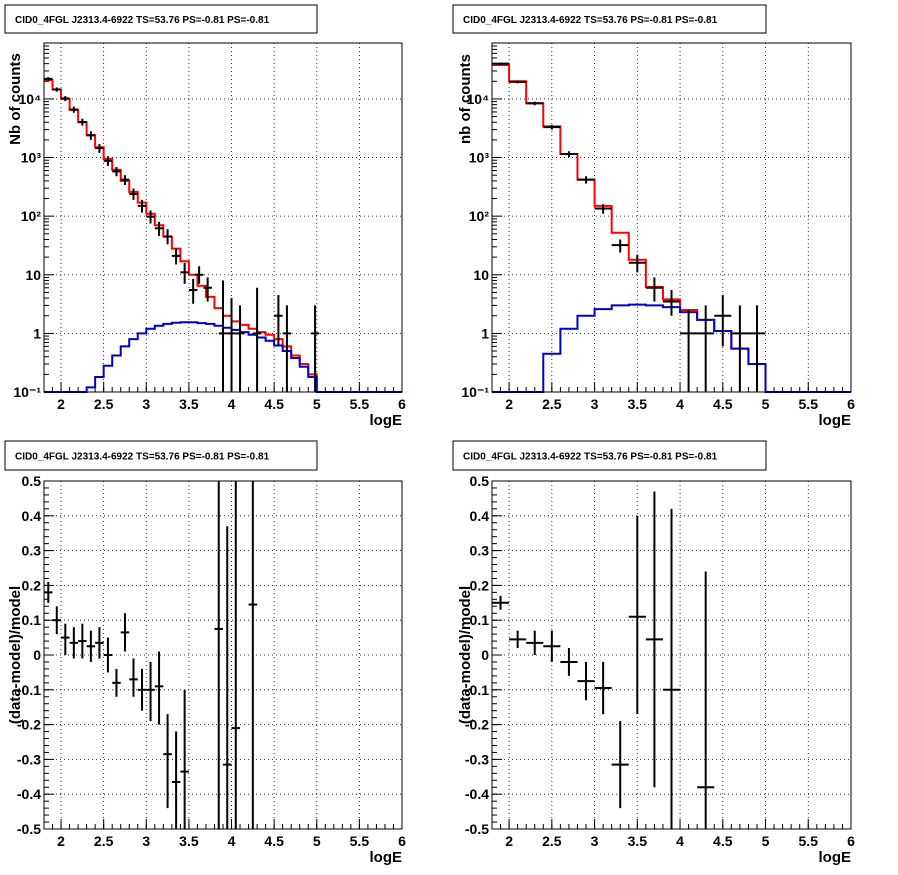 This screenshot has width=898, height=875. What do you see at coordinates (465, 99) in the screenshot?
I see `y-axis-label: nb of counts` at bounding box center [465, 99].